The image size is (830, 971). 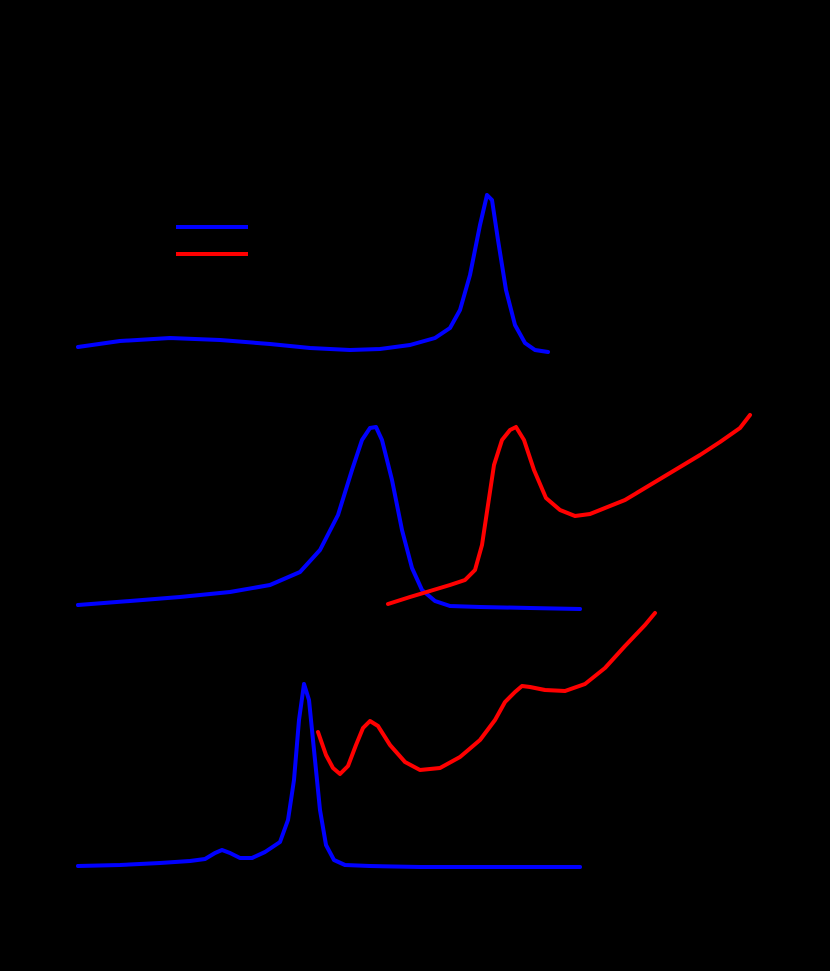 What do you see at coordinates (212, 240) in the screenshot?
I see `legend` at bounding box center [212, 240].